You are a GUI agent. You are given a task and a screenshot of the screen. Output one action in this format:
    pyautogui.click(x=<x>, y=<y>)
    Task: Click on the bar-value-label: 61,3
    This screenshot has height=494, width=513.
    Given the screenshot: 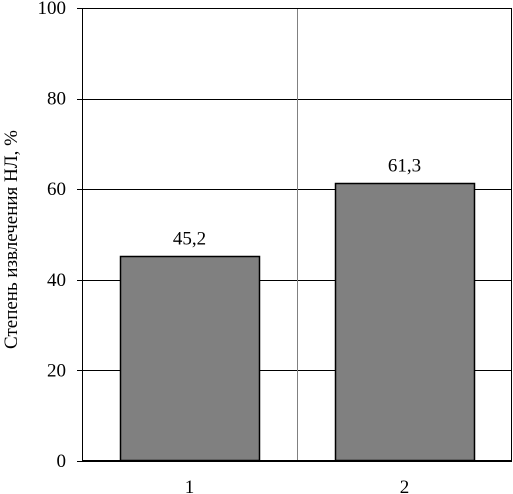 What is the action you would take?
    pyautogui.click(x=404, y=166)
    